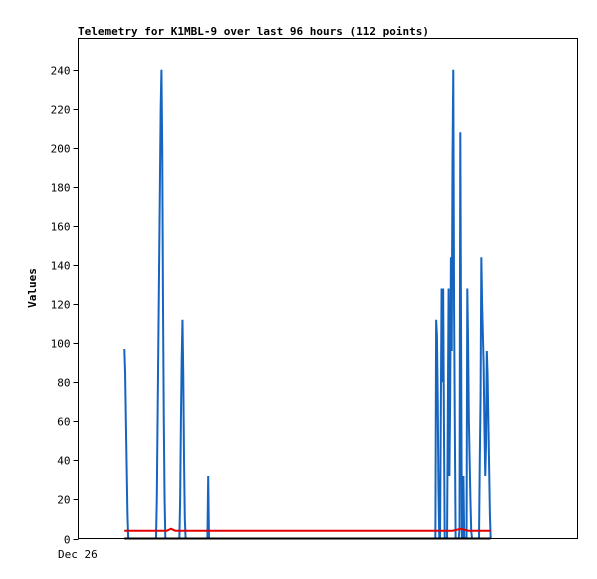 This screenshot has height=579, width=597. I want to click on y-tick-label: 140, so click(61, 266).